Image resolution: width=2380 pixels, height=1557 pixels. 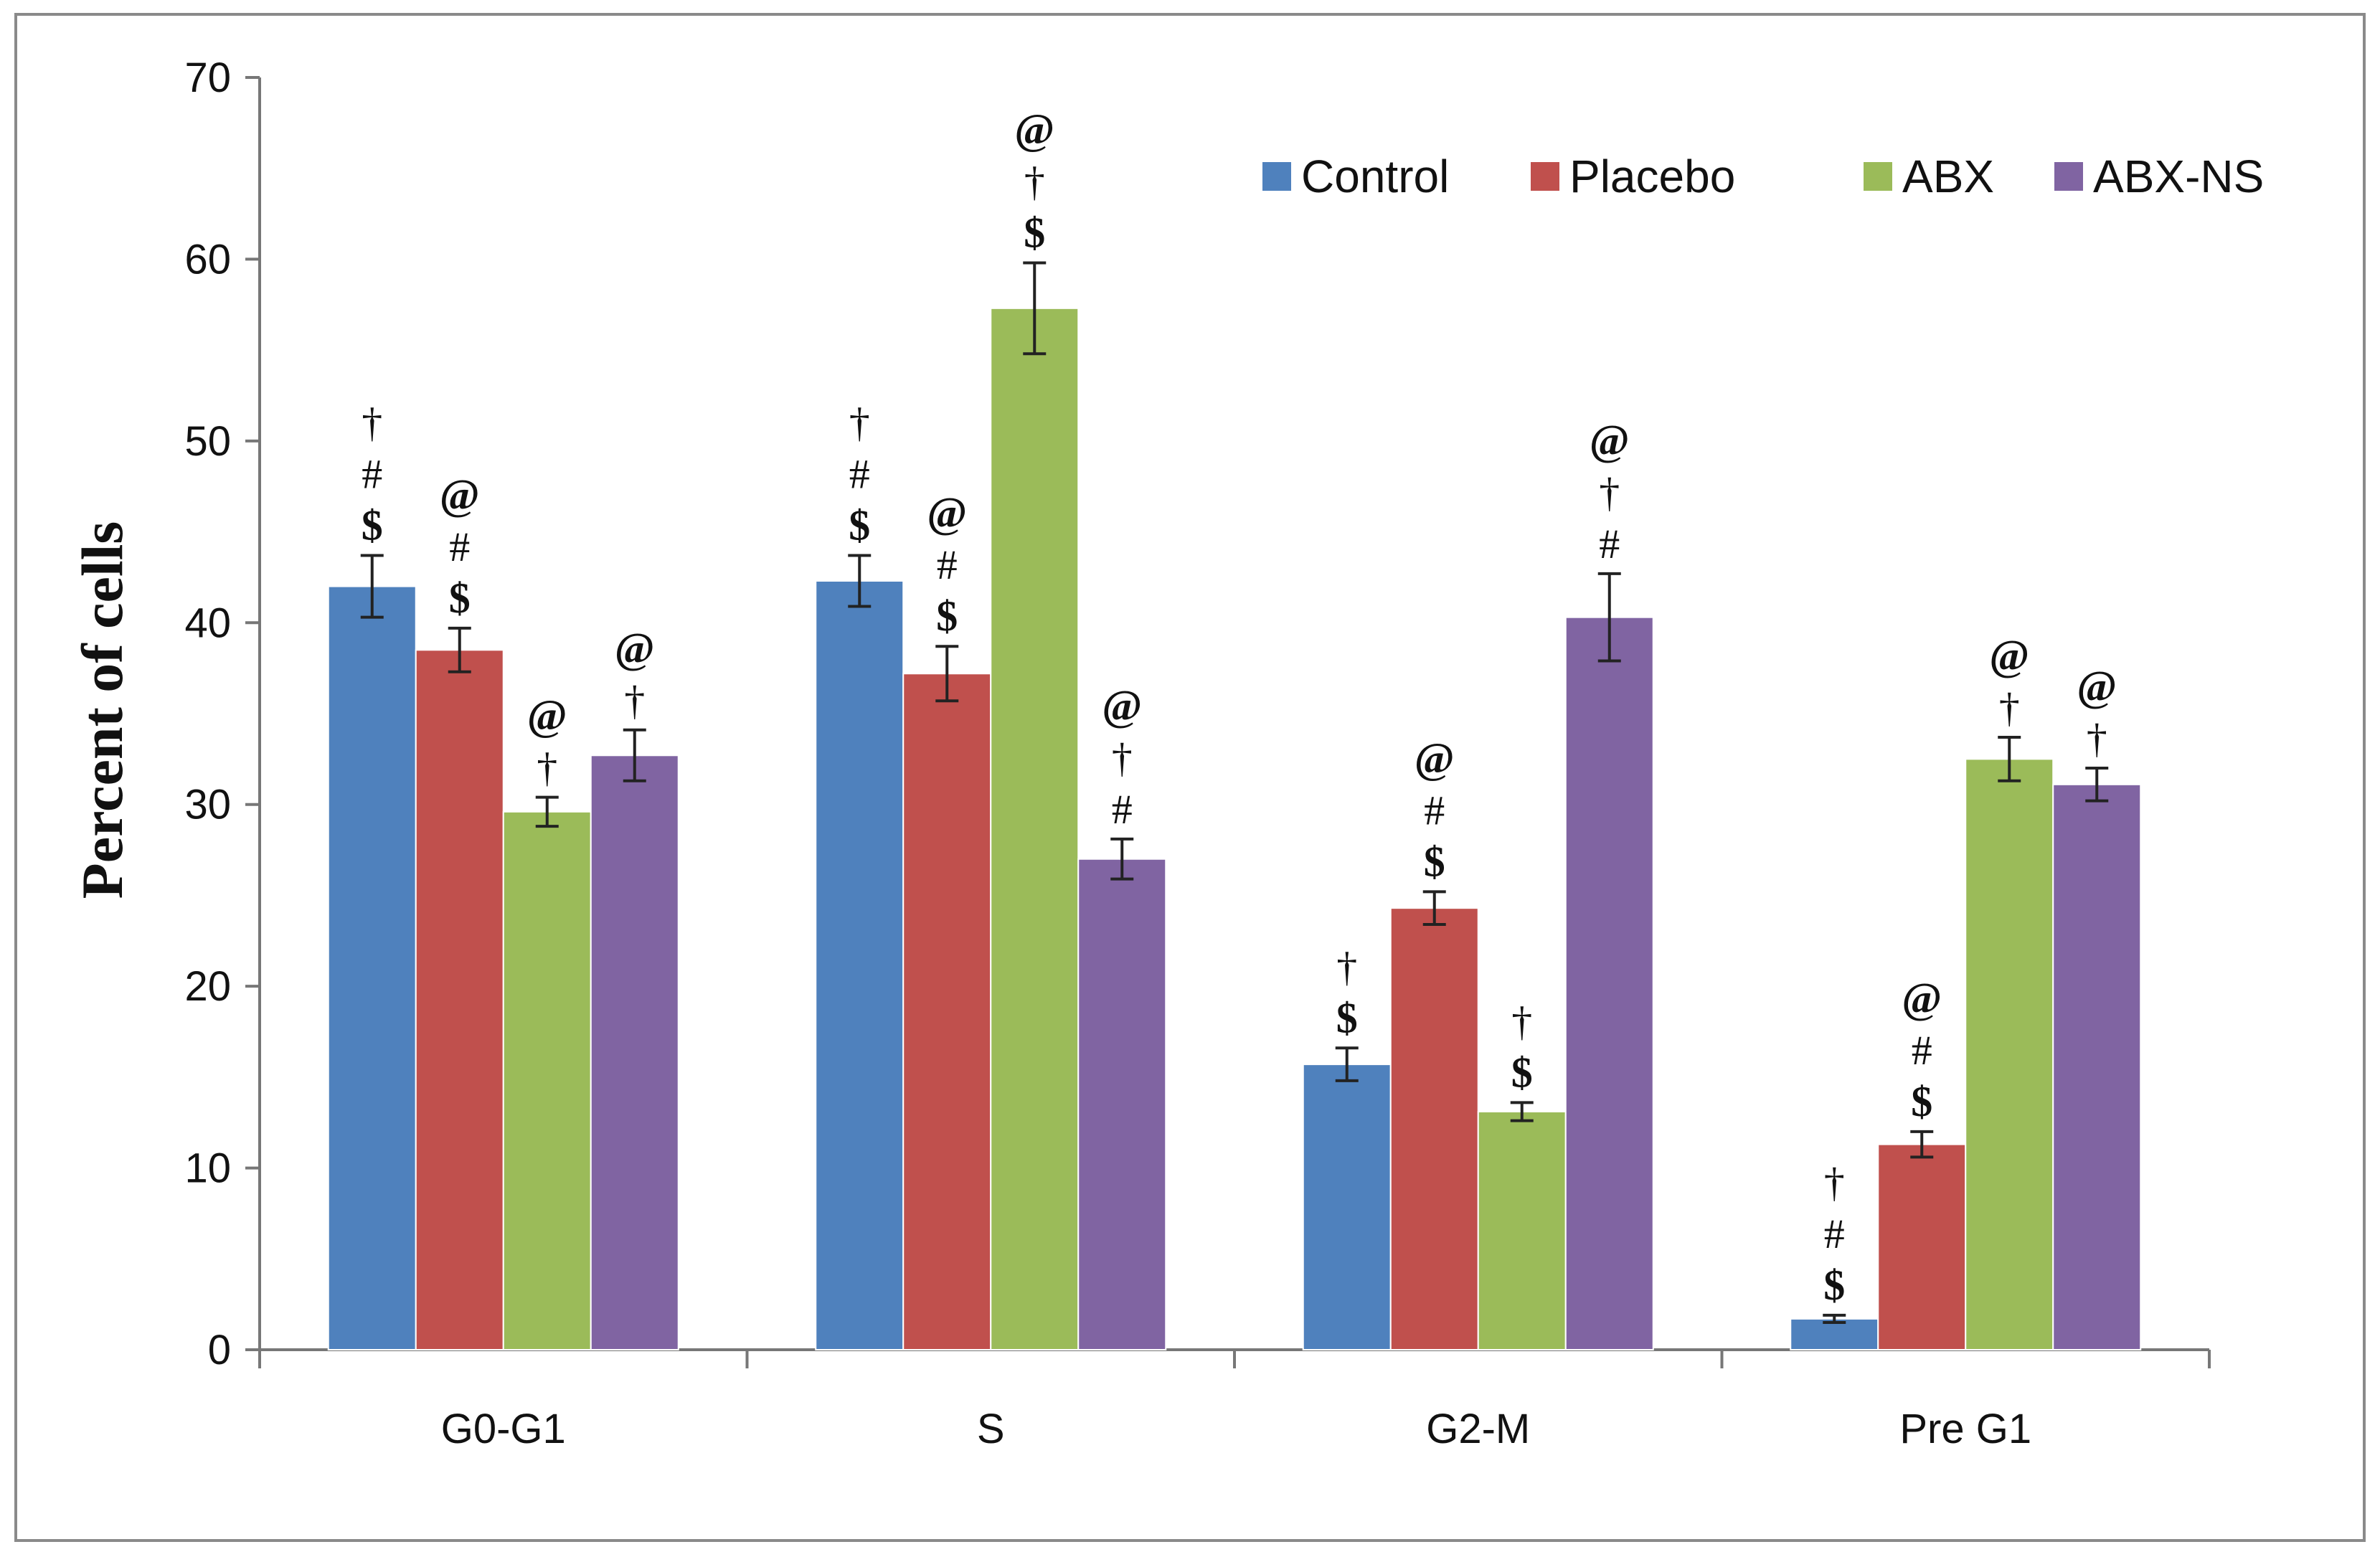 What do you see at coordinates (207, 78) in the screenshot?
I see `y-tick-label: 70` at bounding box center [207, 78].